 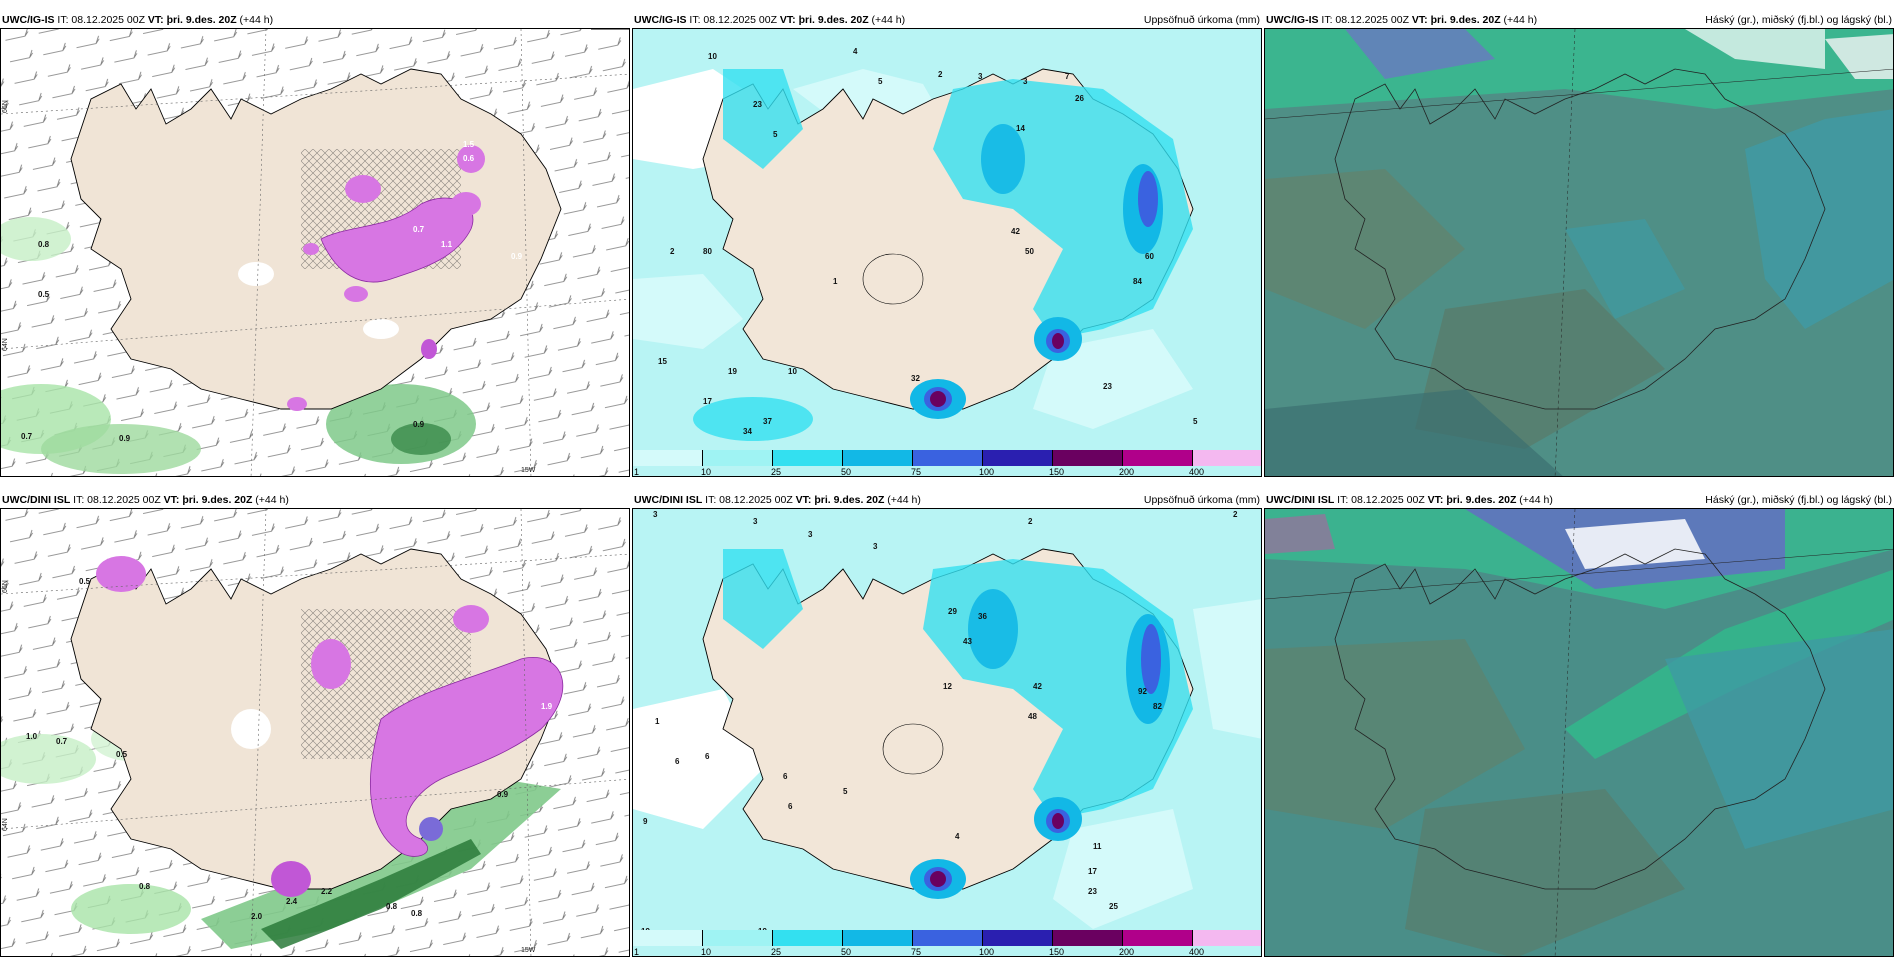 What do you see at coordinates (1127, 472) in the screenshot?
I see `colorbar-tick: 200` at bounding box center [1127, 472].